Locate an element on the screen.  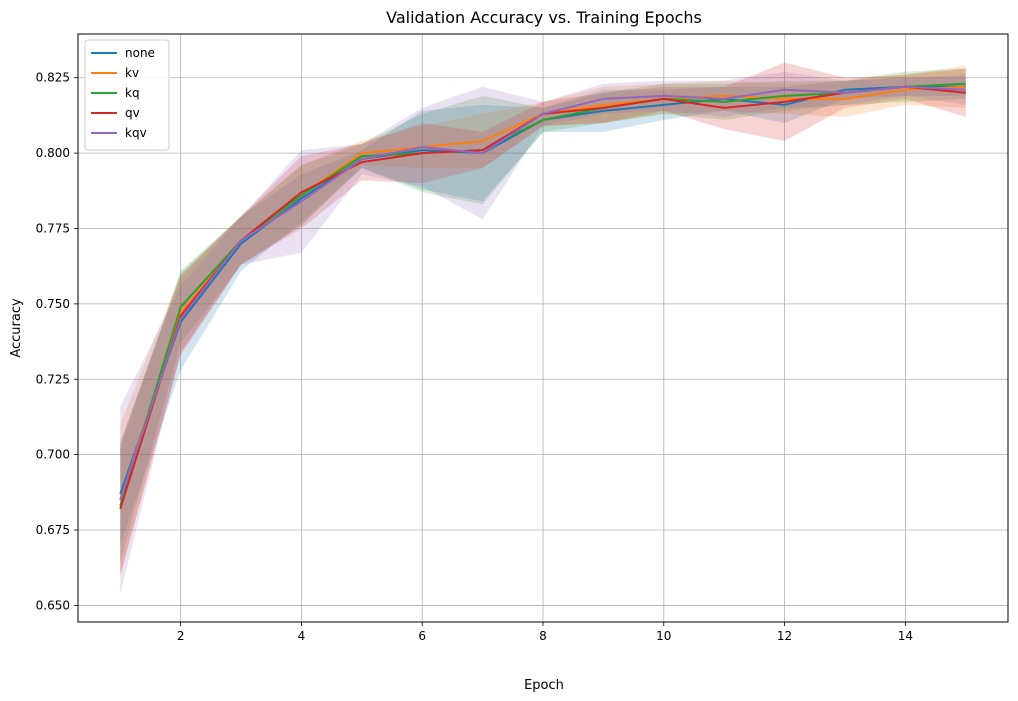
x-tick-label: 8 is located at coordinates (543, 636).